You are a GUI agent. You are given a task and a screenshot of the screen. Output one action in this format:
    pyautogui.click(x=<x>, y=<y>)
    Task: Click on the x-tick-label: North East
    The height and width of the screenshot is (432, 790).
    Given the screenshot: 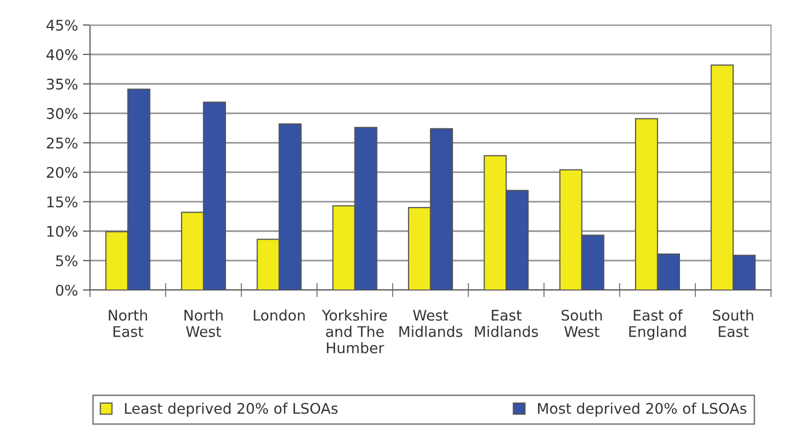 What is the action you would take?
    pyautogui.click(x=127, y=323)
    